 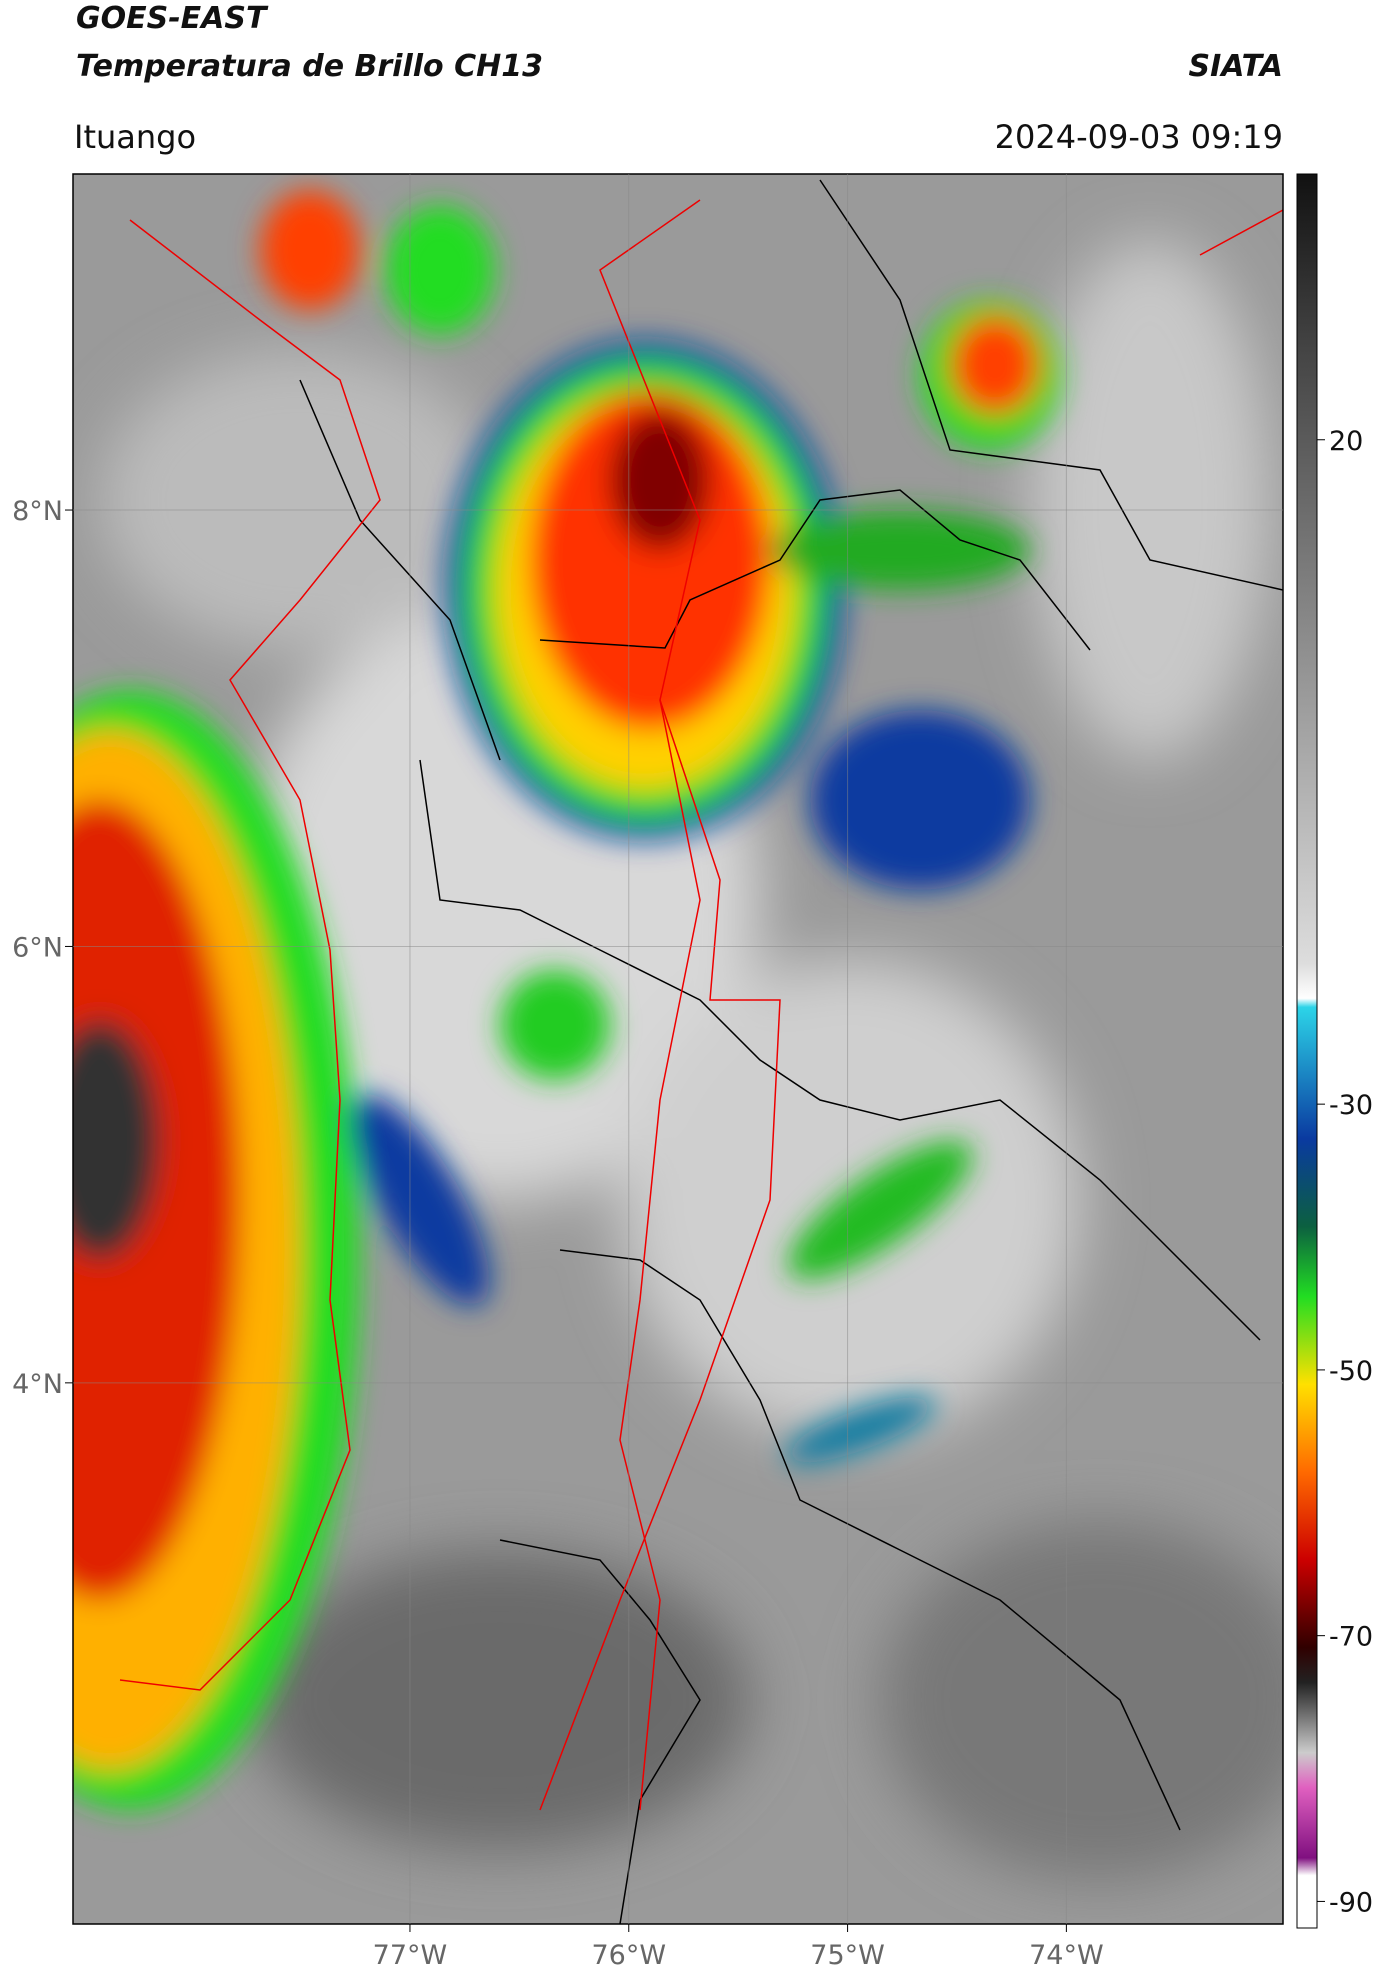 I want to click on x-tick-label: 76°W, so click(x=628, y=1955).